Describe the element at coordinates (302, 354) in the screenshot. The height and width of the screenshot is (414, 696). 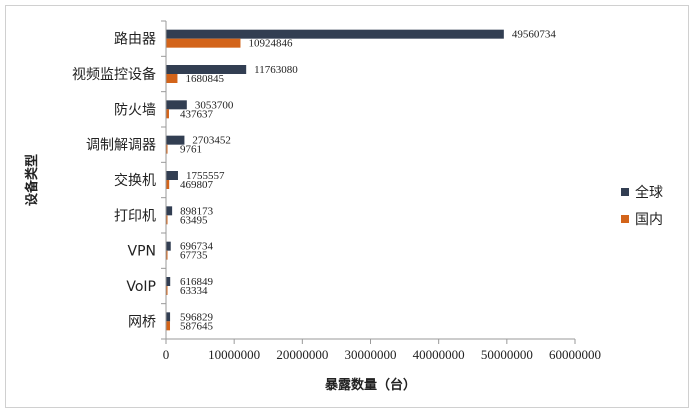
I see `x-tick-label: 20000000` at that location.